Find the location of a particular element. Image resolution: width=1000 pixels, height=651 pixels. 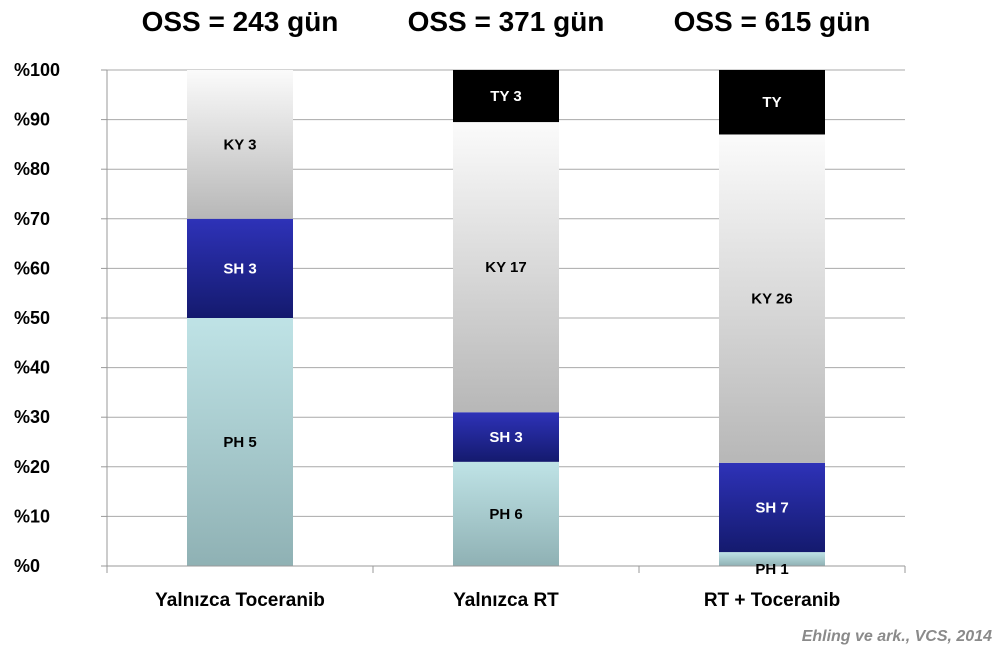

segment-label: PH 5 is located at coordinates (239, 442).